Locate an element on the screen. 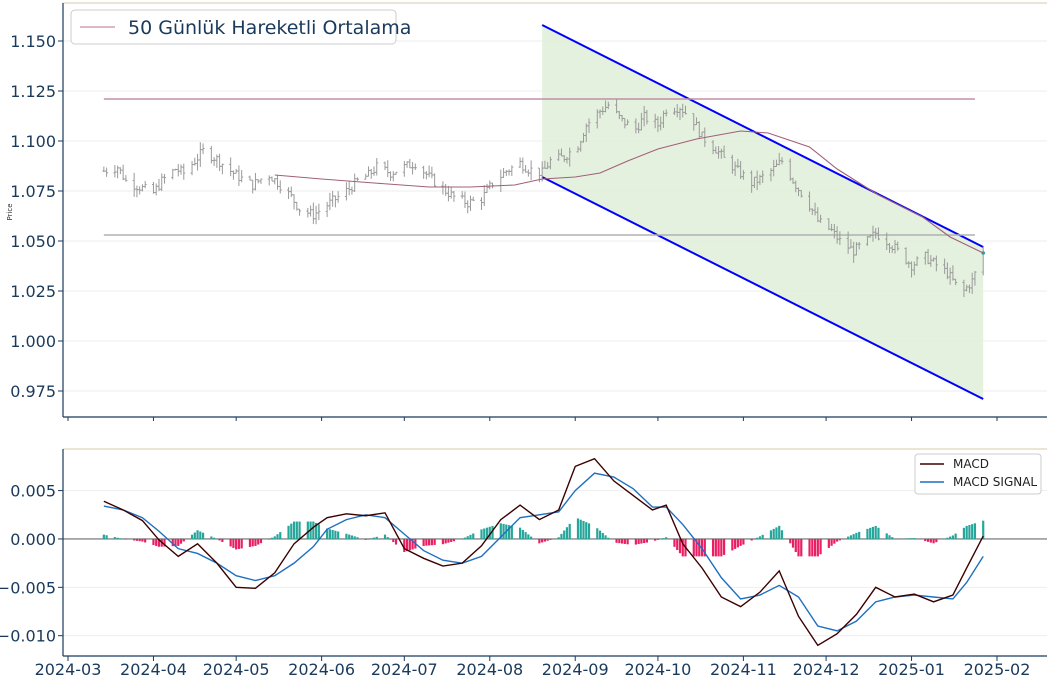 The width and height of the screenshot is (1050, 678). x-tick-label: 2024-03 is located at coordinates (68, 669).